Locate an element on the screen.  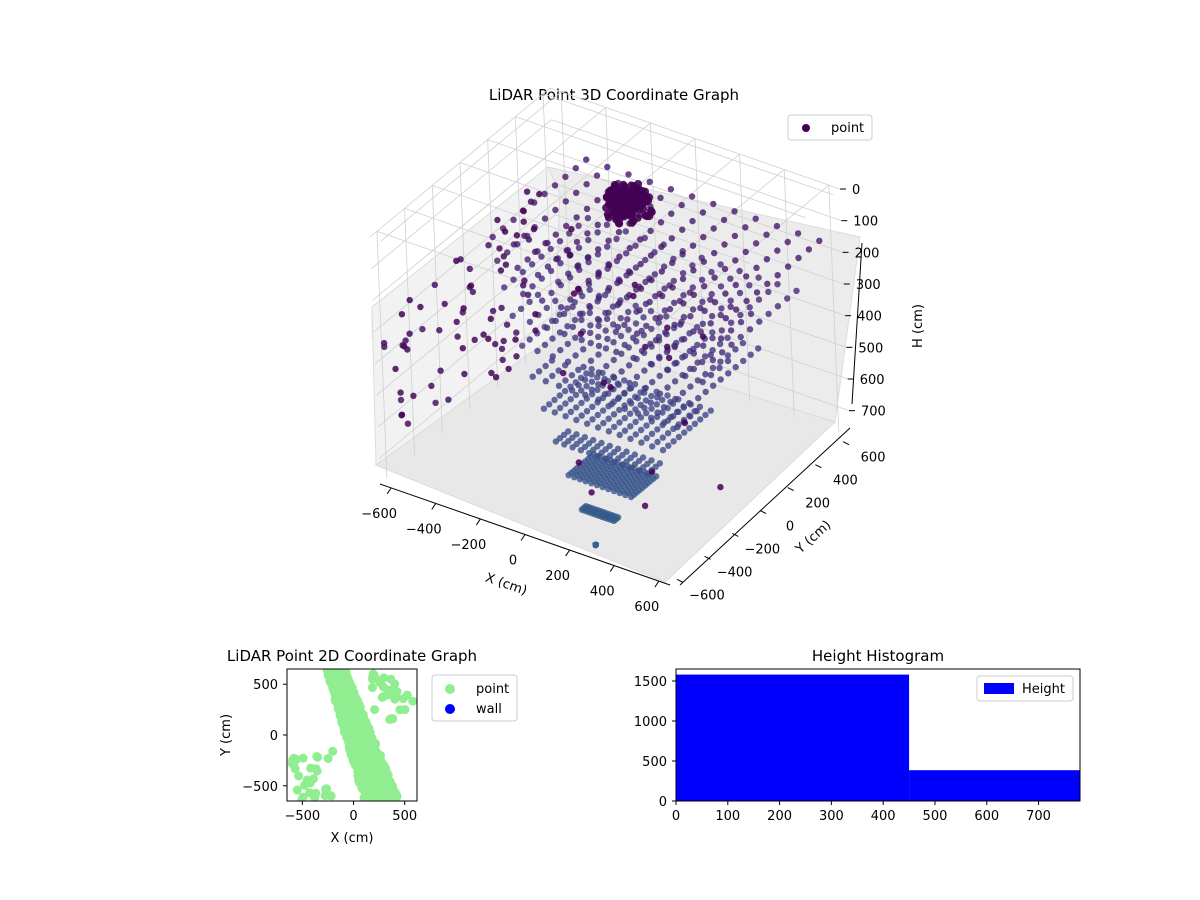
histogram-x-tick-label: 700 is located at coordinates (1038, 816).